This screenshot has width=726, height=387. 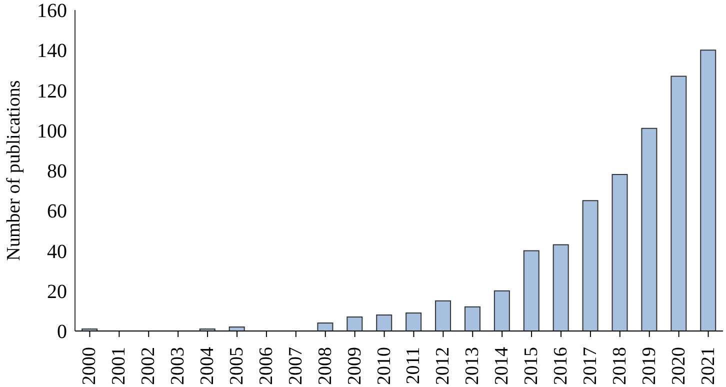 I want to click on y-tick-label: 20, so click(x=57, y=291).